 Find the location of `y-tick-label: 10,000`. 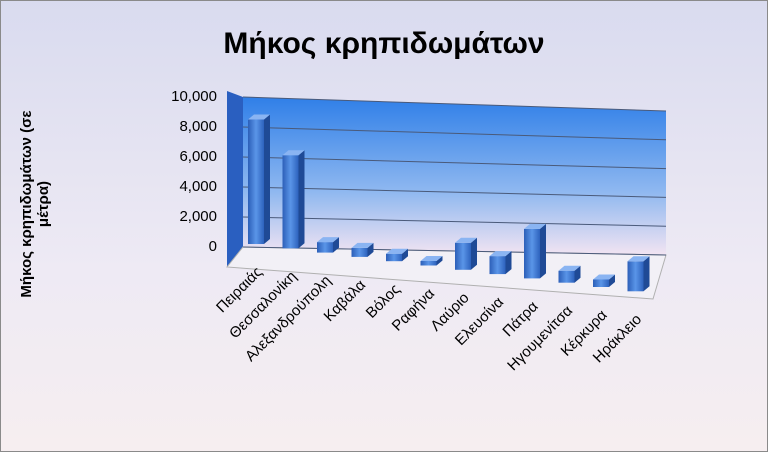

y-tick-label: 10,000 is located at coordinates (194, 96).